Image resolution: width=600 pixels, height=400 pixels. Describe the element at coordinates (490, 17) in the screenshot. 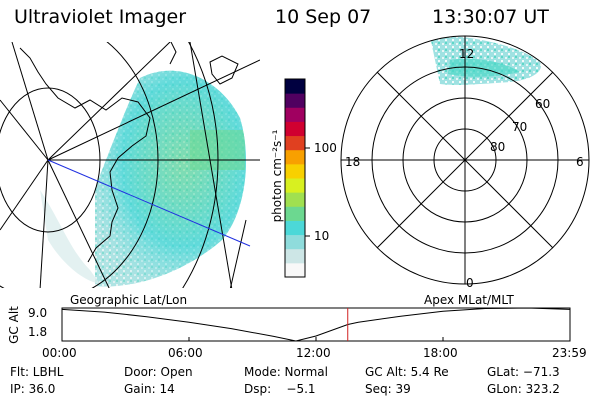

I see `time-label: 13:30:07 UT` at that location.